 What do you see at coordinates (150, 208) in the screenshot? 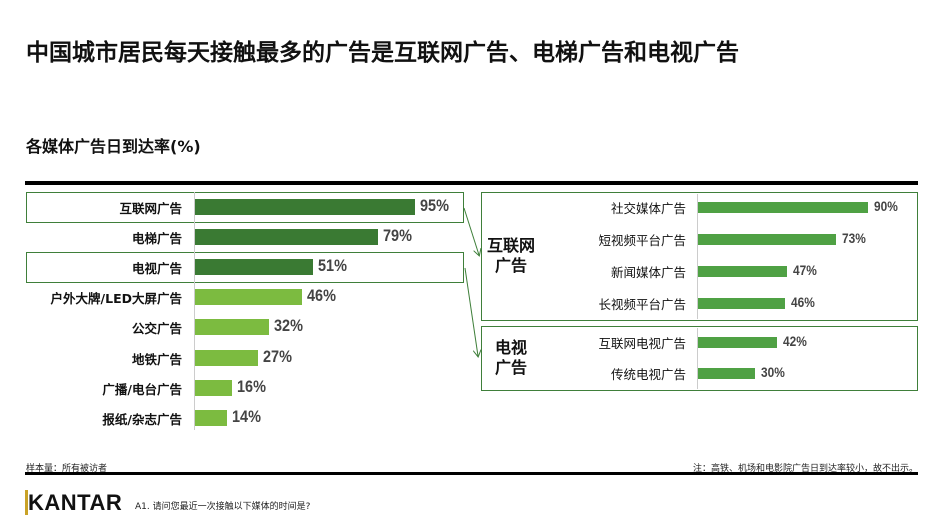
I see `category-label: 互联网广告` at bounding box center [150, 208].